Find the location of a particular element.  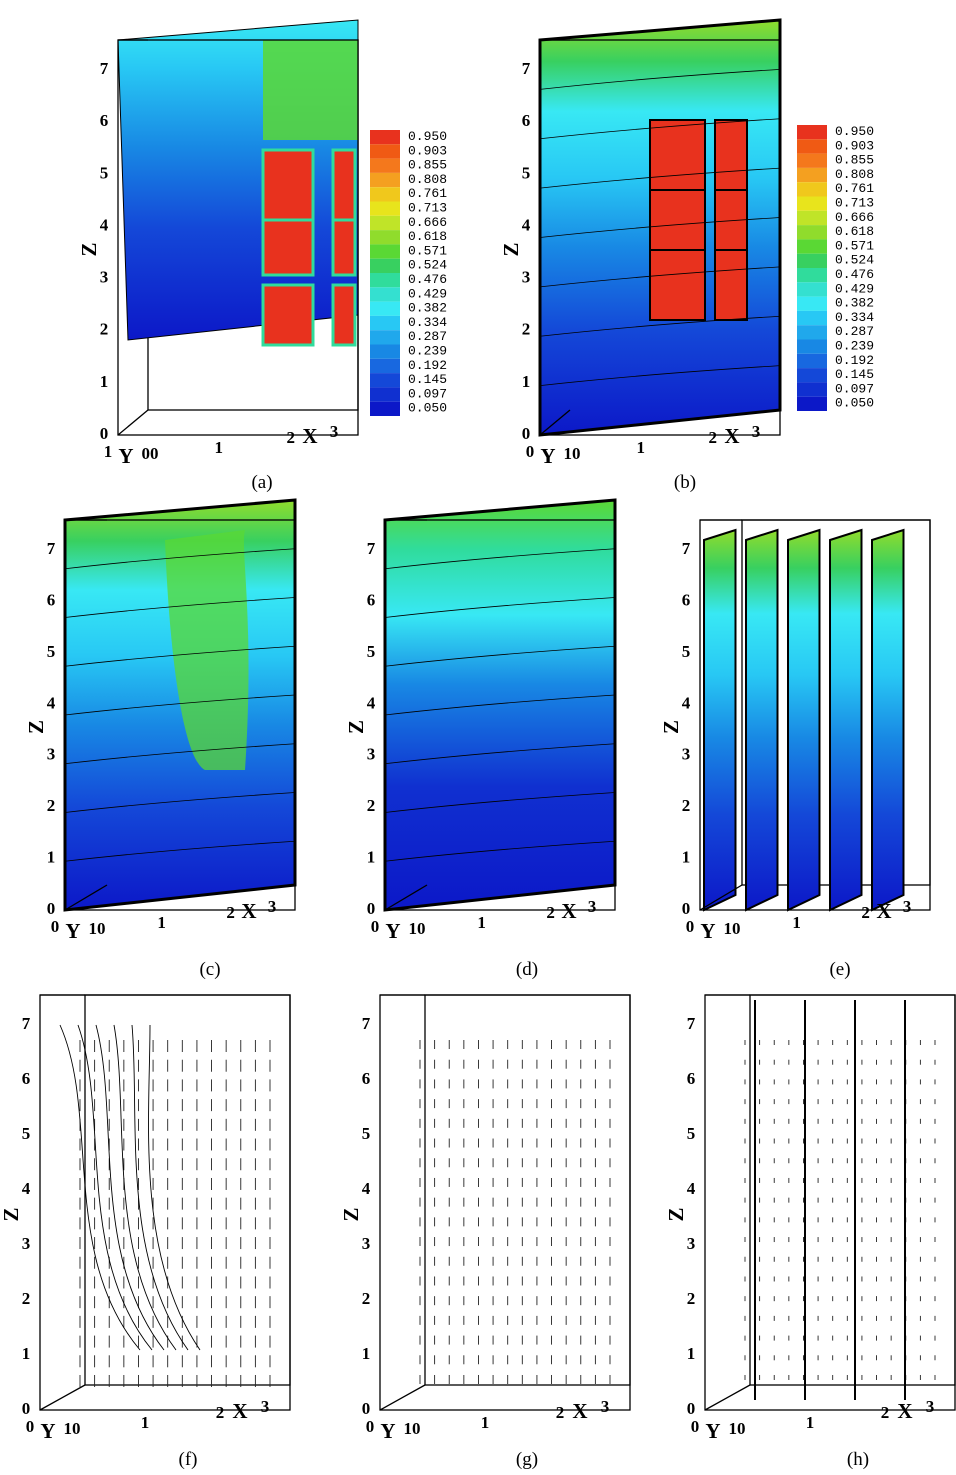

x-axis-label: X is located at coordinates (239, 1411).